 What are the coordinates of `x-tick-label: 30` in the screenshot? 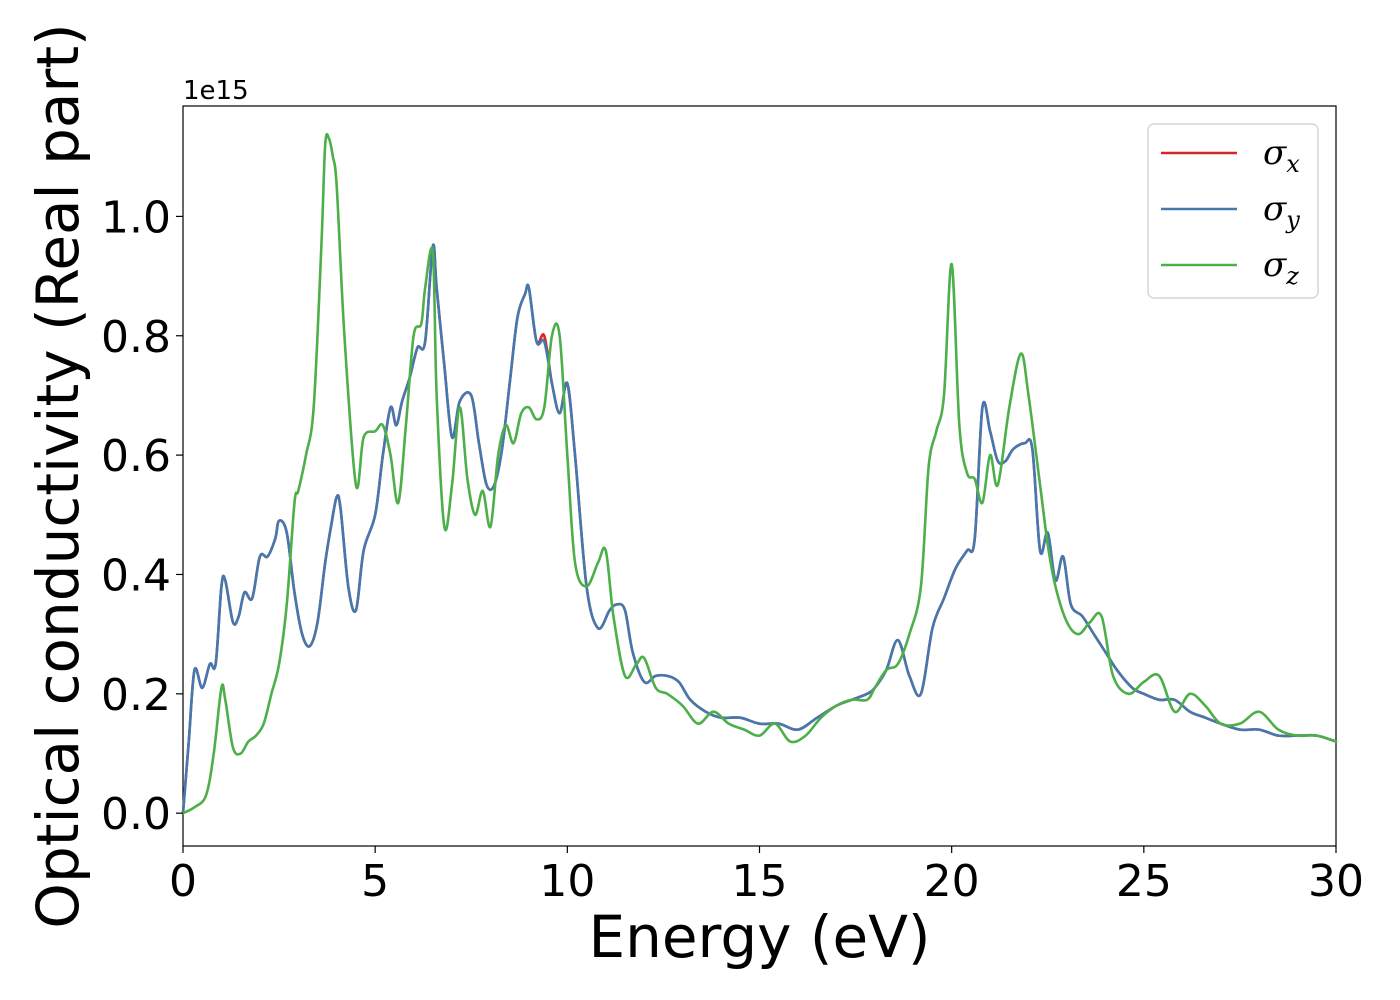 It's located at (1336, 881).